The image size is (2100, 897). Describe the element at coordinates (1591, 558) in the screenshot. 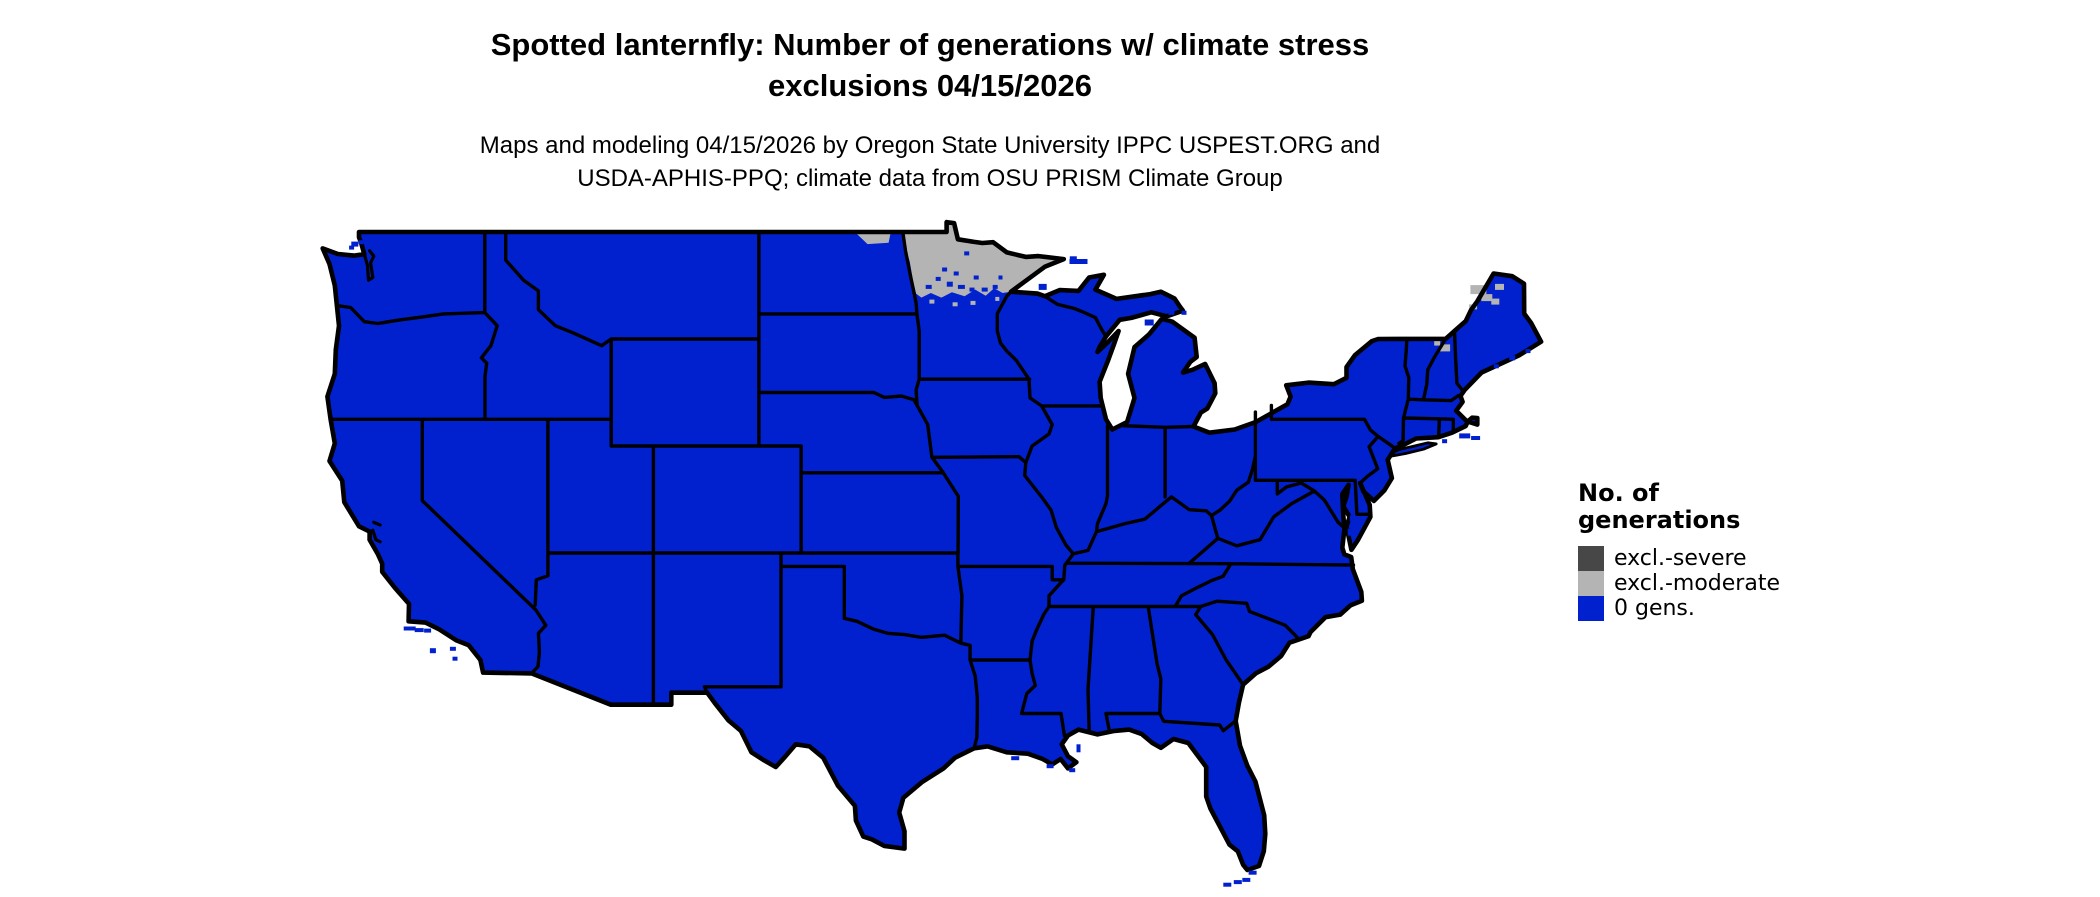

I see `legend-swatch-excl-severe` at that location.